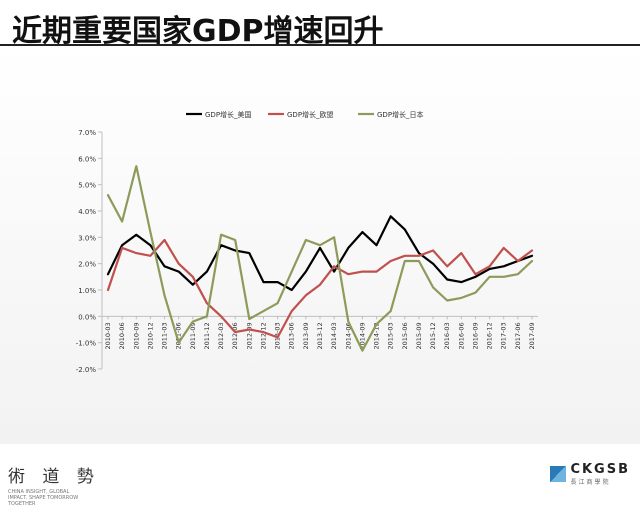 This screenshot has height=507, width=640. What do you see at coordinates (198, 31) in the screenshot?
I see `page-title: 近期重要国家GDP增速回升` at bounding box center [198, 31].